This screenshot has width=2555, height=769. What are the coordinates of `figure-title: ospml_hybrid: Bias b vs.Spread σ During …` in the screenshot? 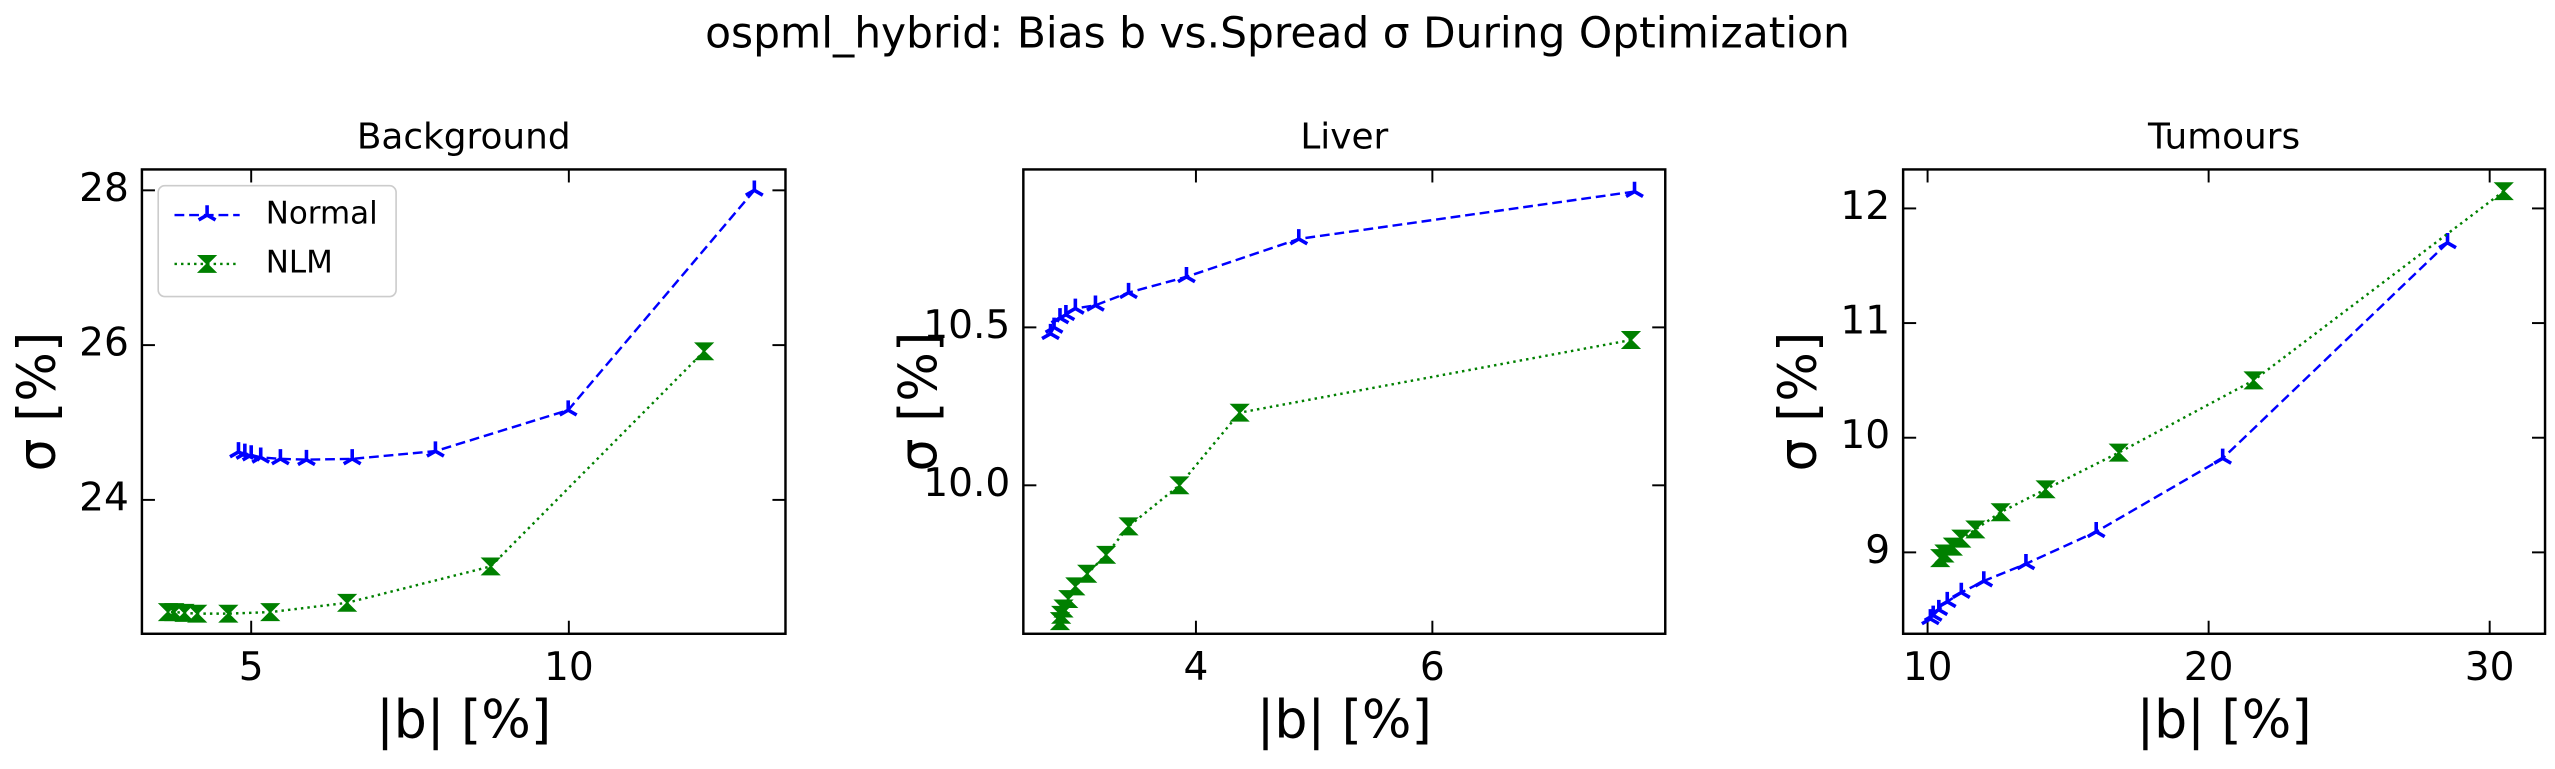 It's located at (1277, 32).